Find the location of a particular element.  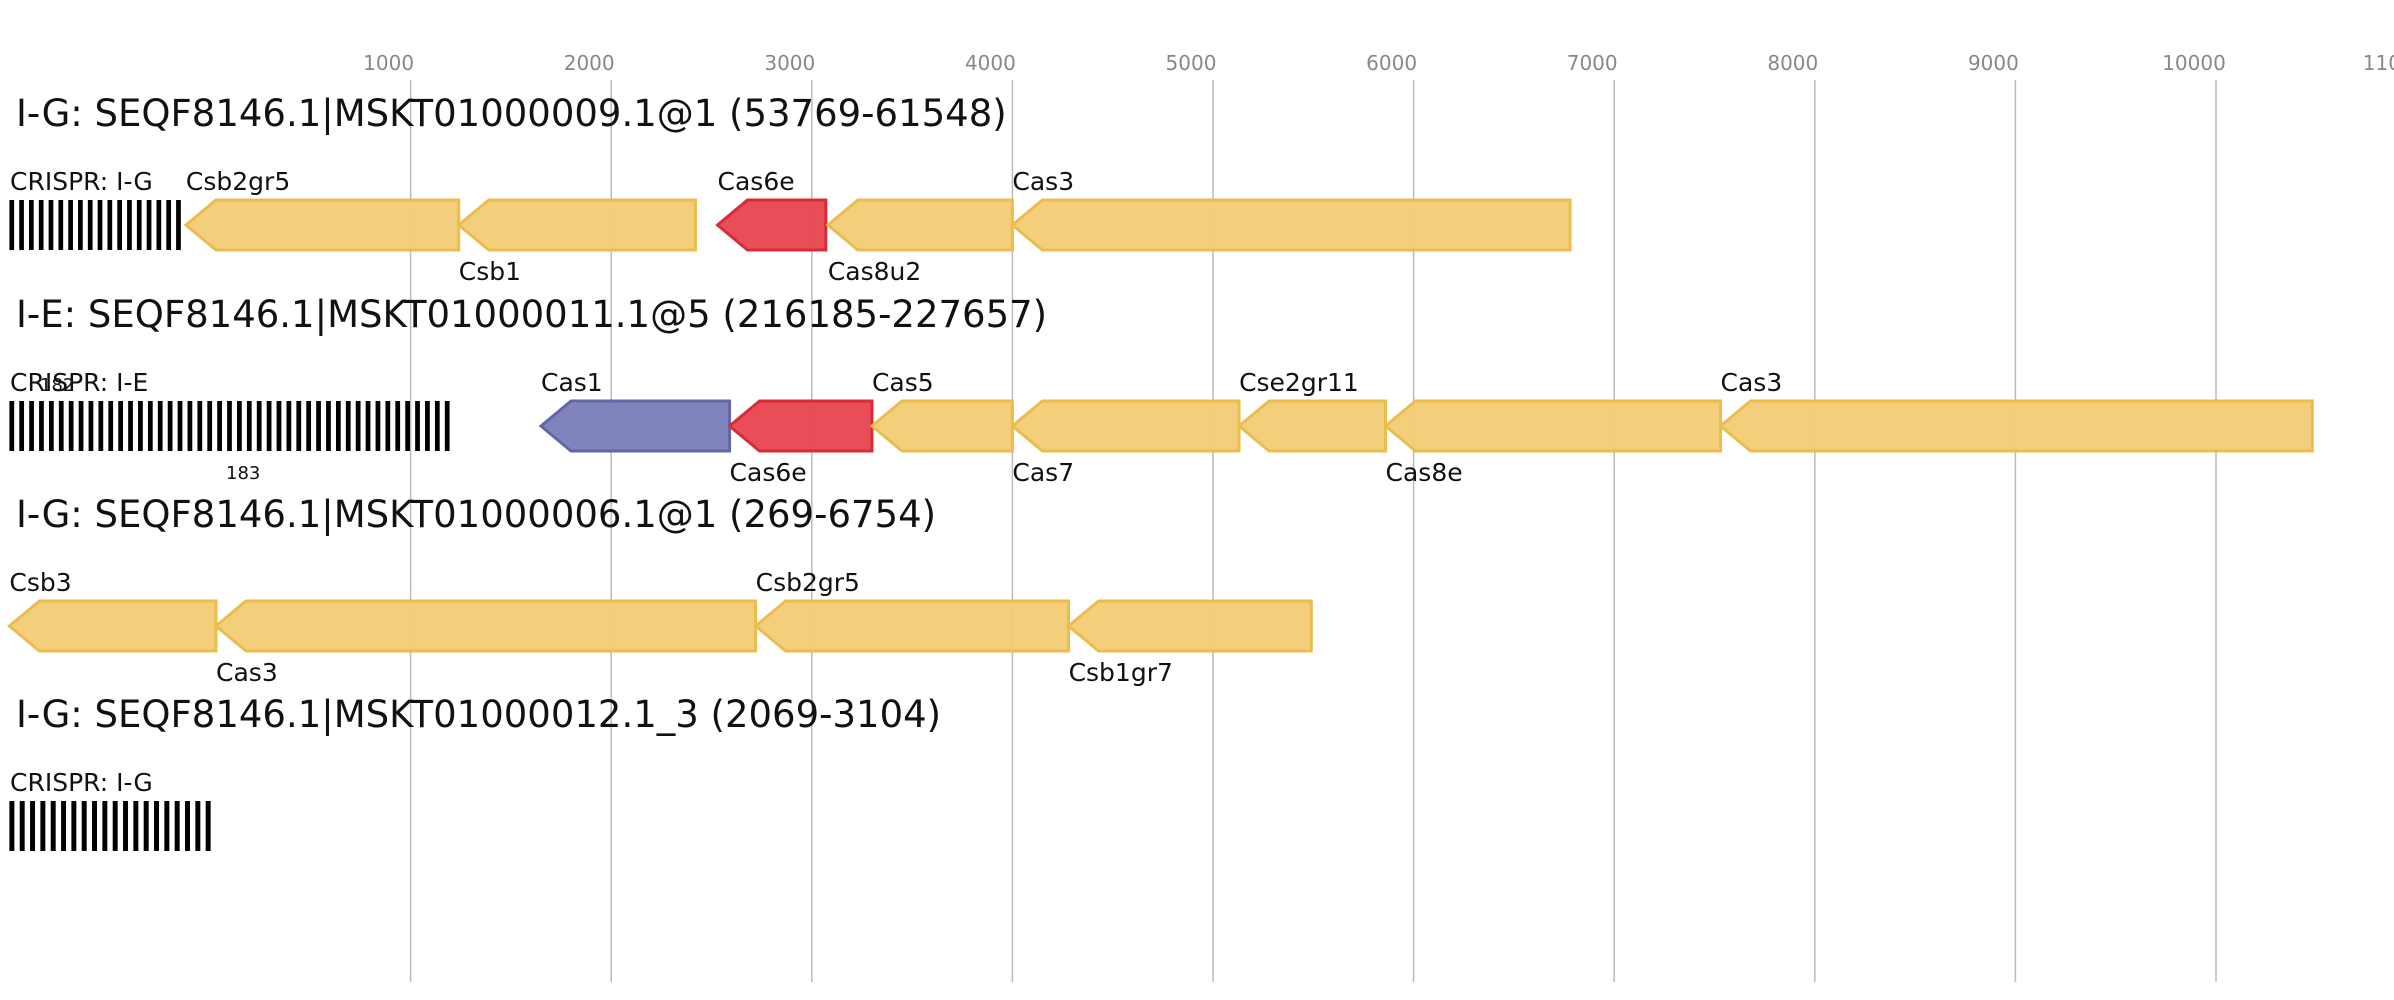

gene-arrow-cas1 is located at coordinates (635, 426).